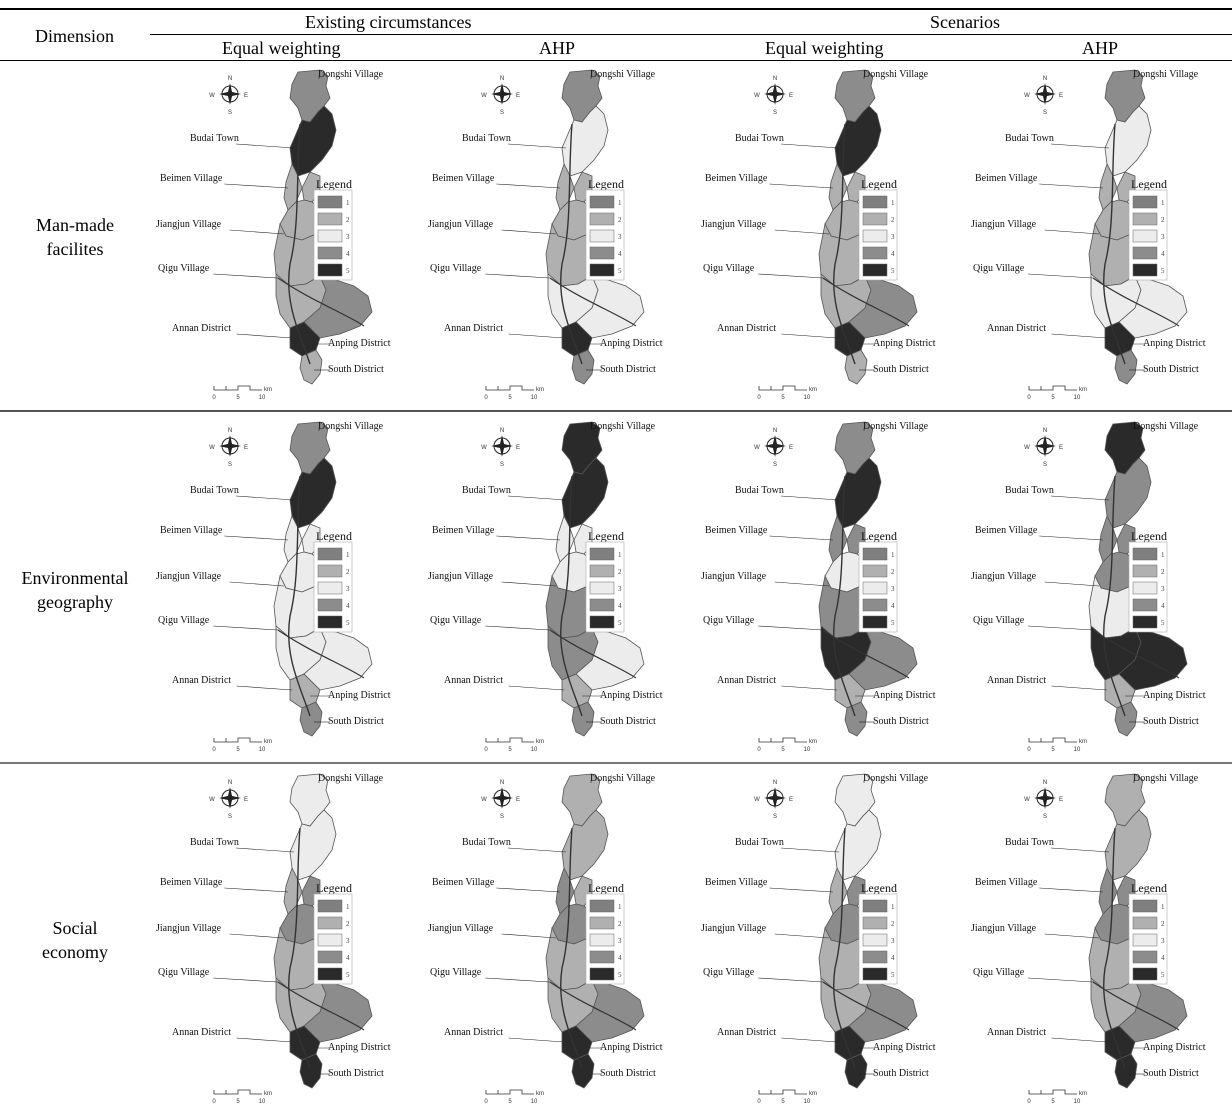  Describe the element at coordinates (1083, 390) in the screenshot. I see `scale-unit: km` at that location.